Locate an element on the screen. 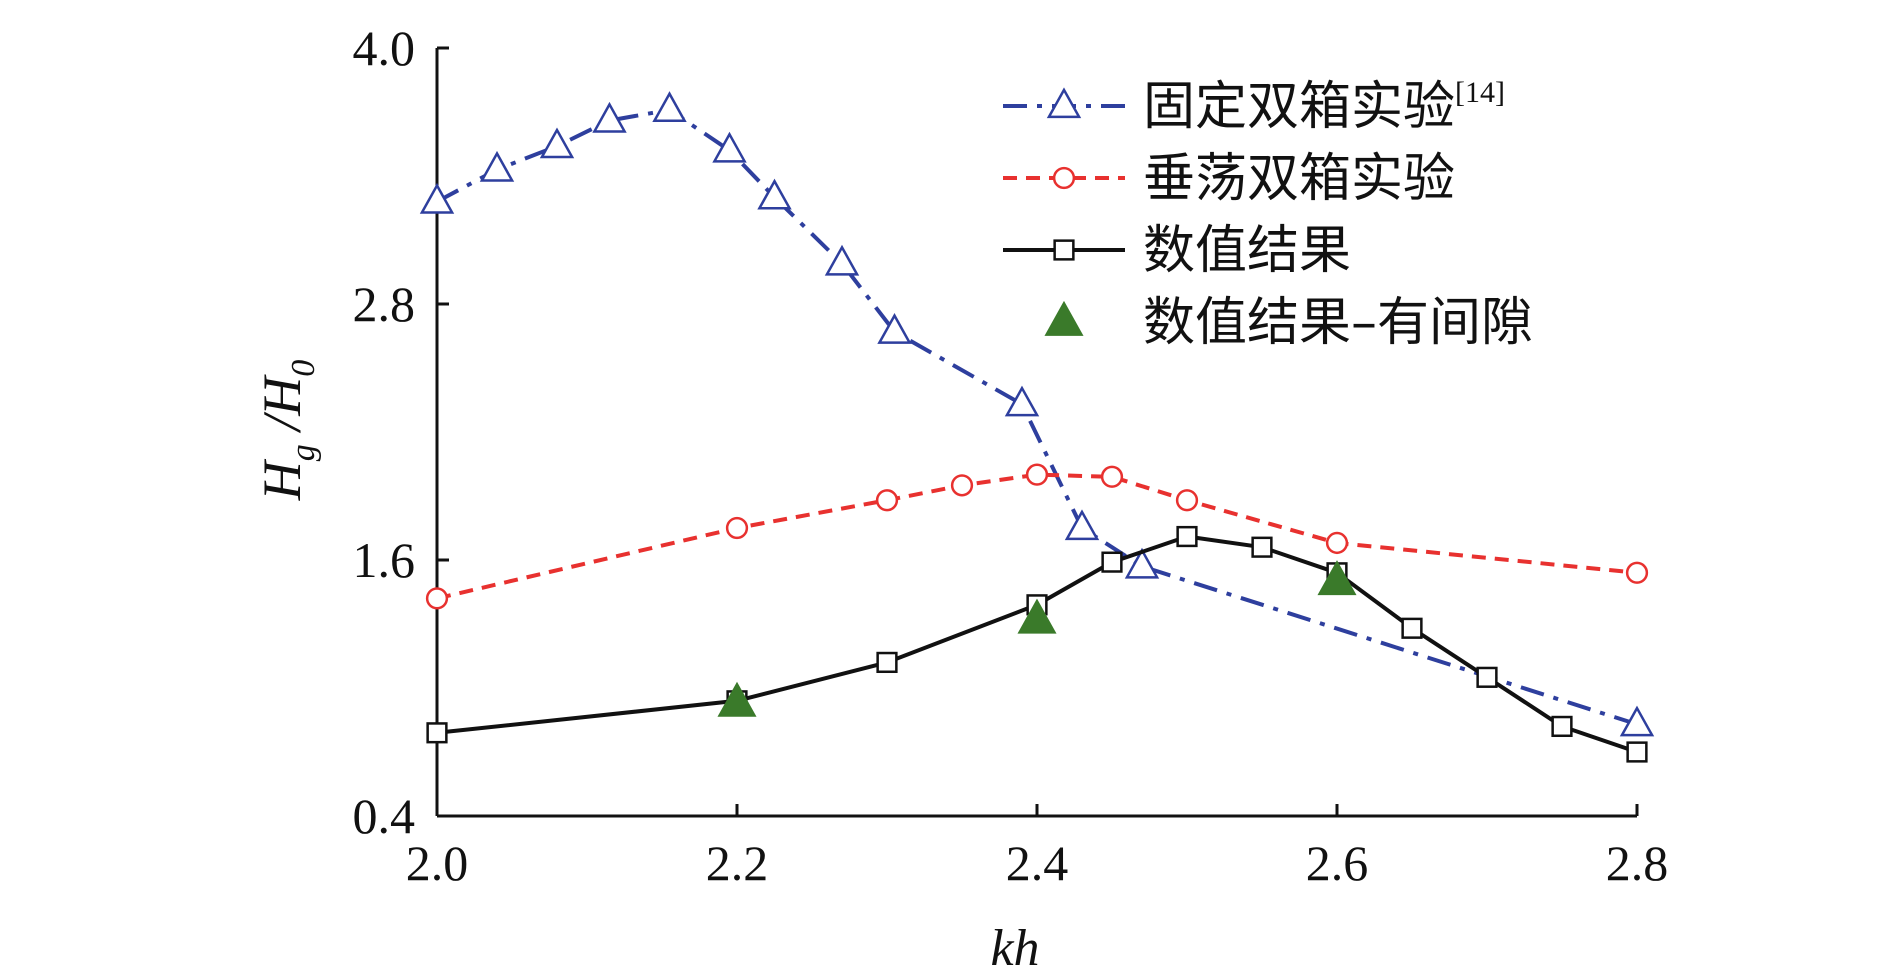 Image resolution: width=1890 pixels, height=974 pixels. legend-item-0: 固定双箱实验[14] is located at coordinates (1254, 106).